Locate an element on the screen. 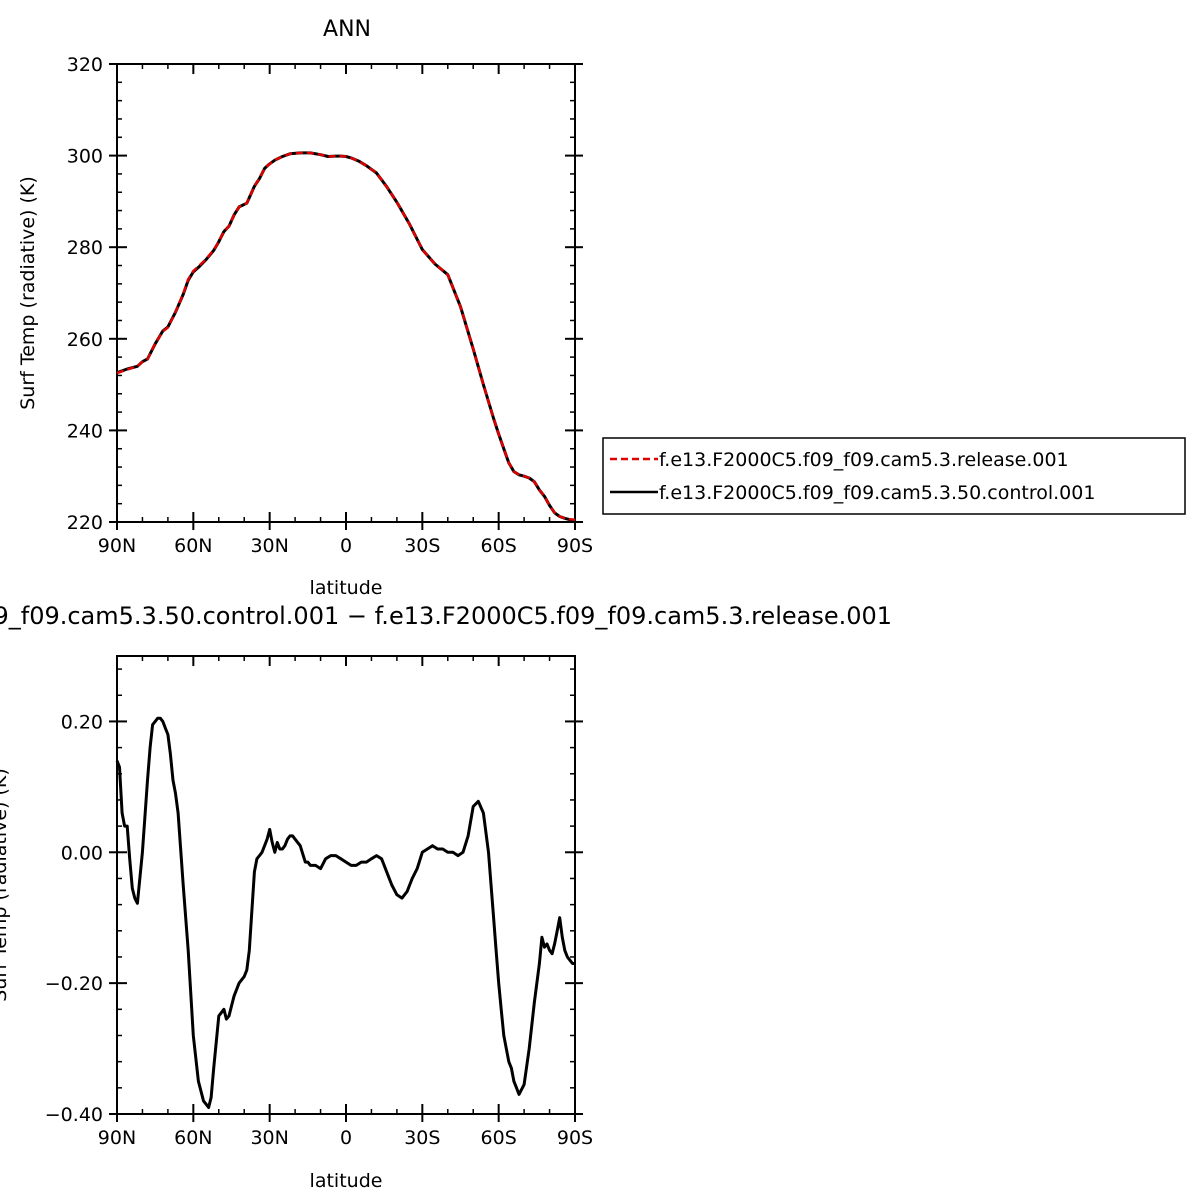 This screenshot has height=1202, width=1202. bottom-x-tick-label: 90S is located at coordinates (575, 1138).